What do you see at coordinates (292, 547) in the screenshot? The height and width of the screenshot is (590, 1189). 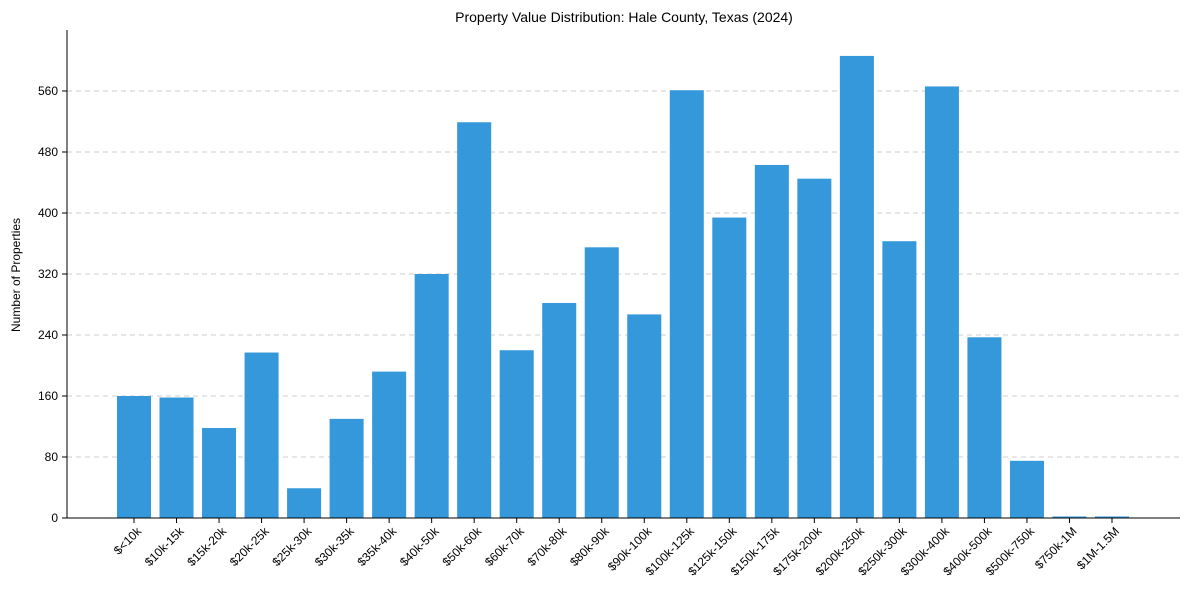 I see `x-tick-label: $25k-30k` at bounding box center [292, 547].